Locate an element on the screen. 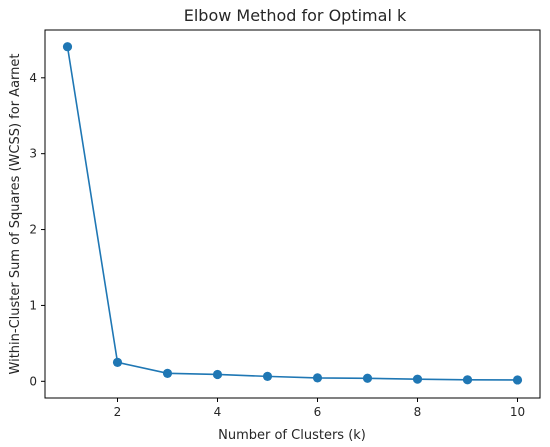 This screenshot has height=447, width=550. x-tick-label: 8 is located at coordinates (418, 412).